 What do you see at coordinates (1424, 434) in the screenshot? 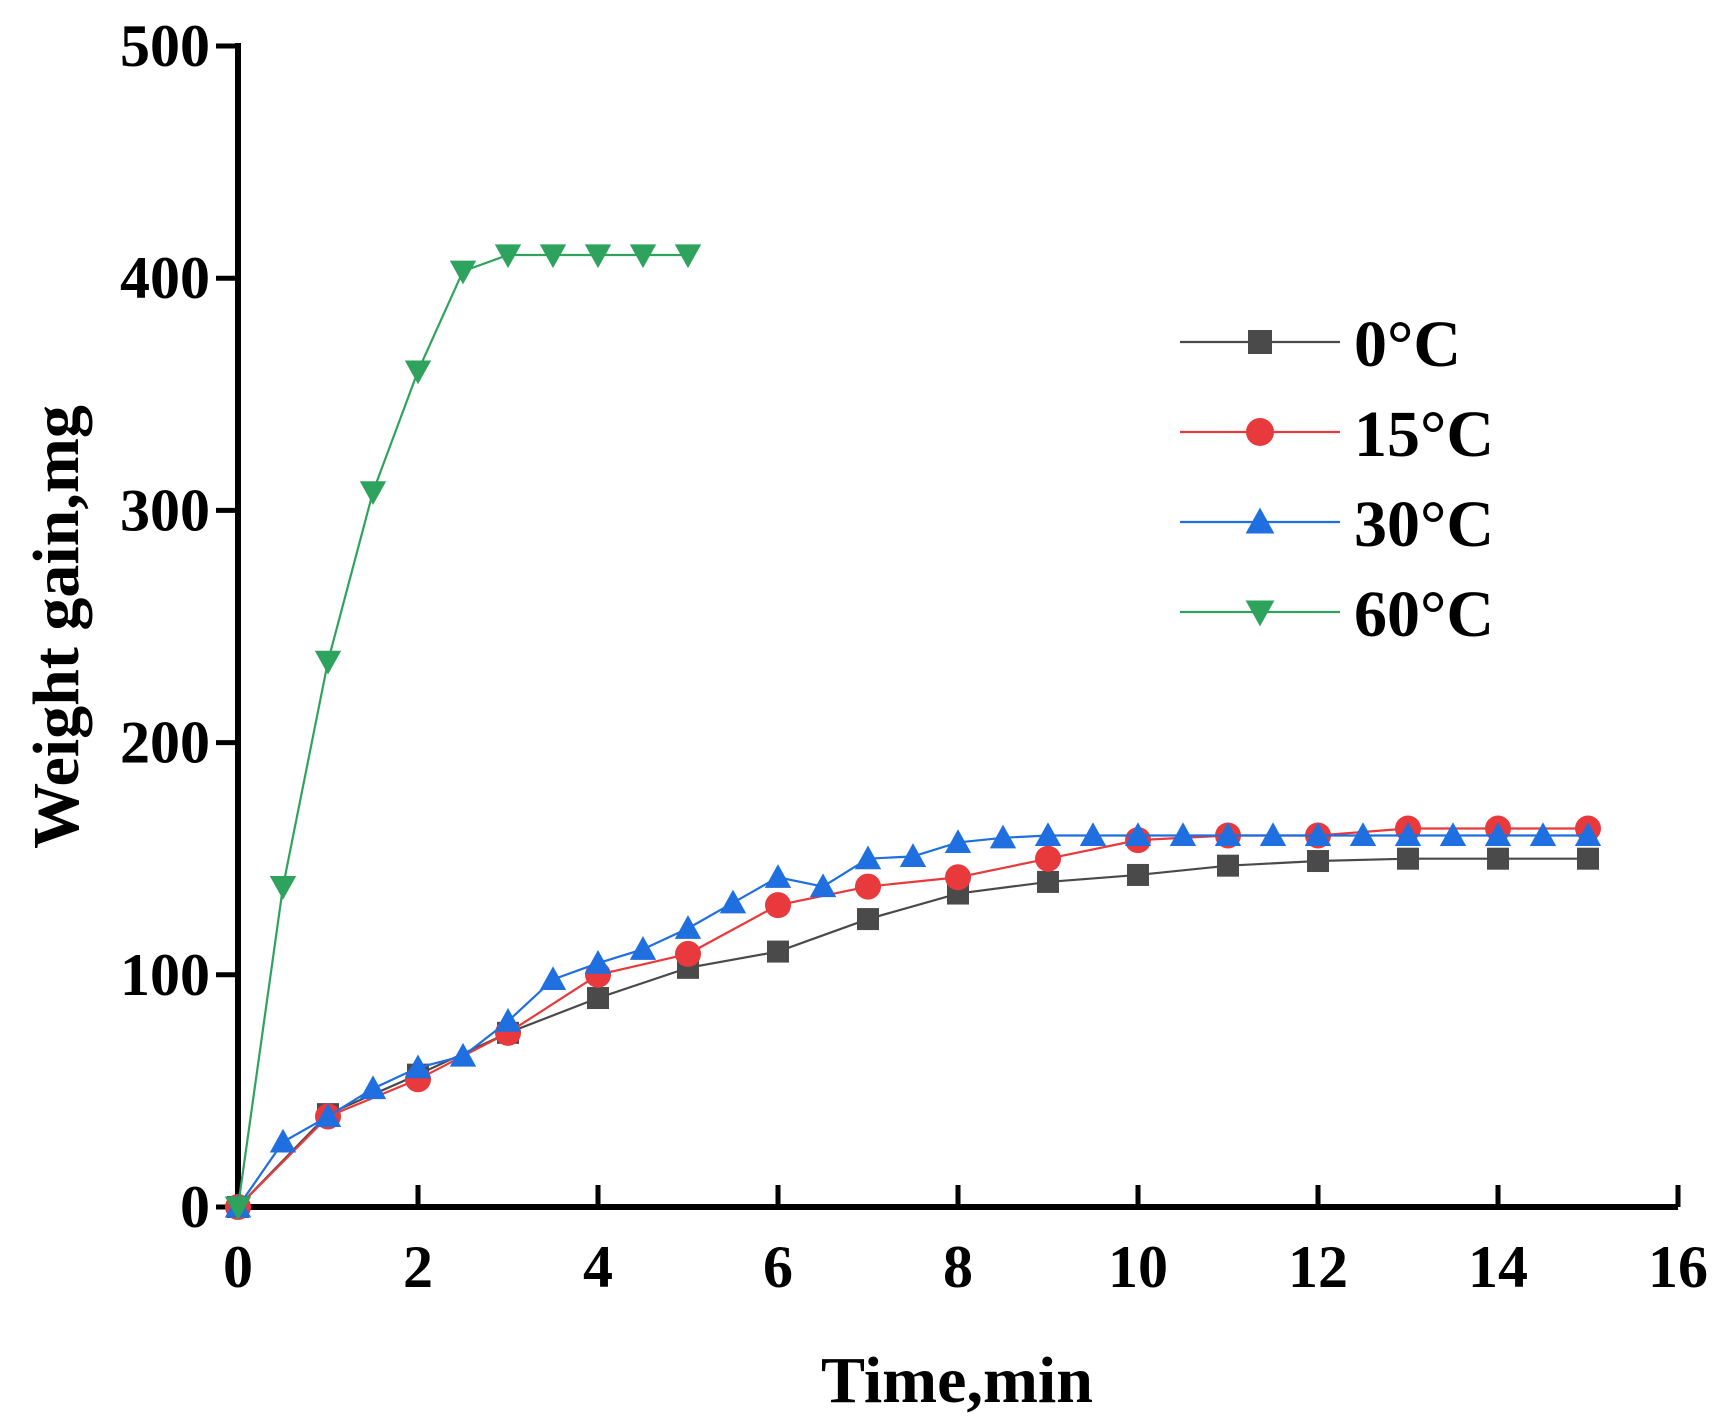
I see `legend-label: 15°C` at bounding box center [1424, 434].